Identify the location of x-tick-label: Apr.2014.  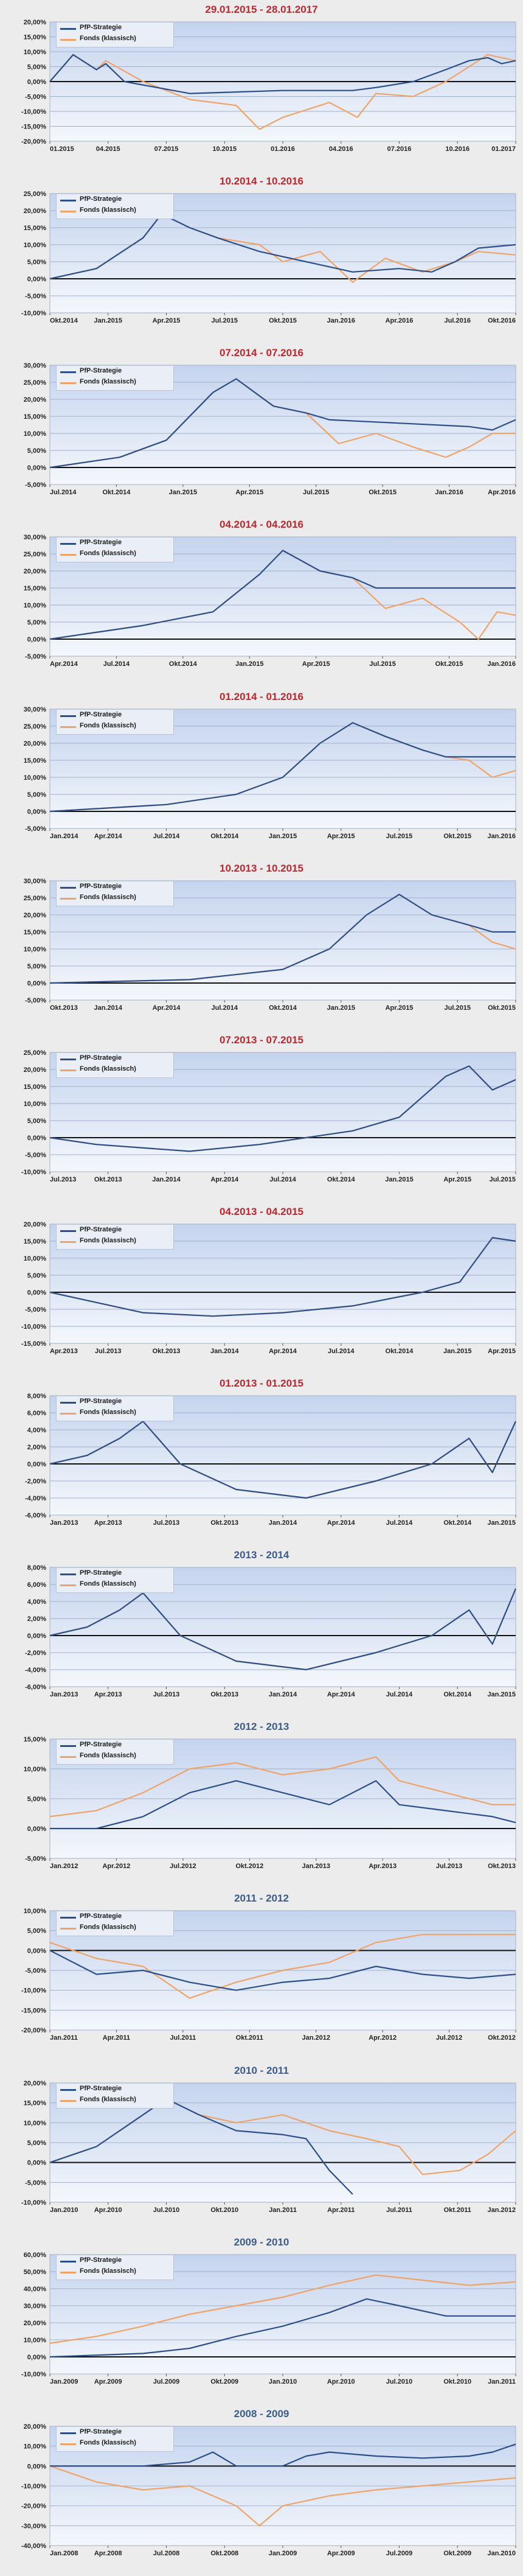
(224, 1179).